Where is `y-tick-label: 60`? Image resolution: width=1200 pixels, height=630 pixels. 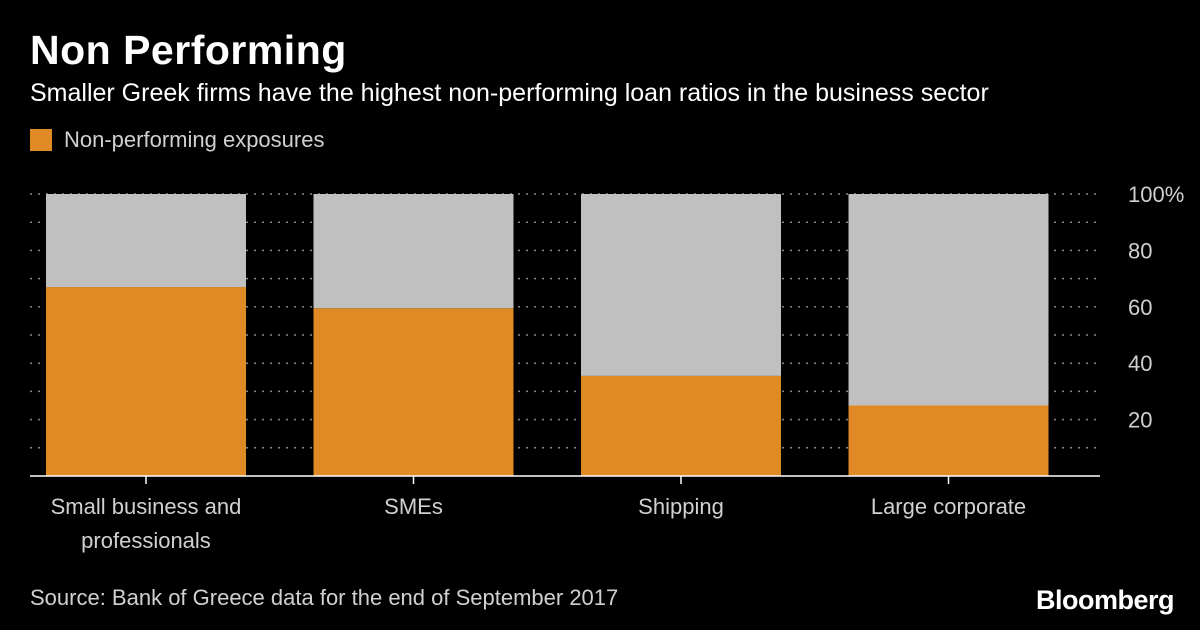 y-tick-label: 60 is located at coordinates (1140, 307).